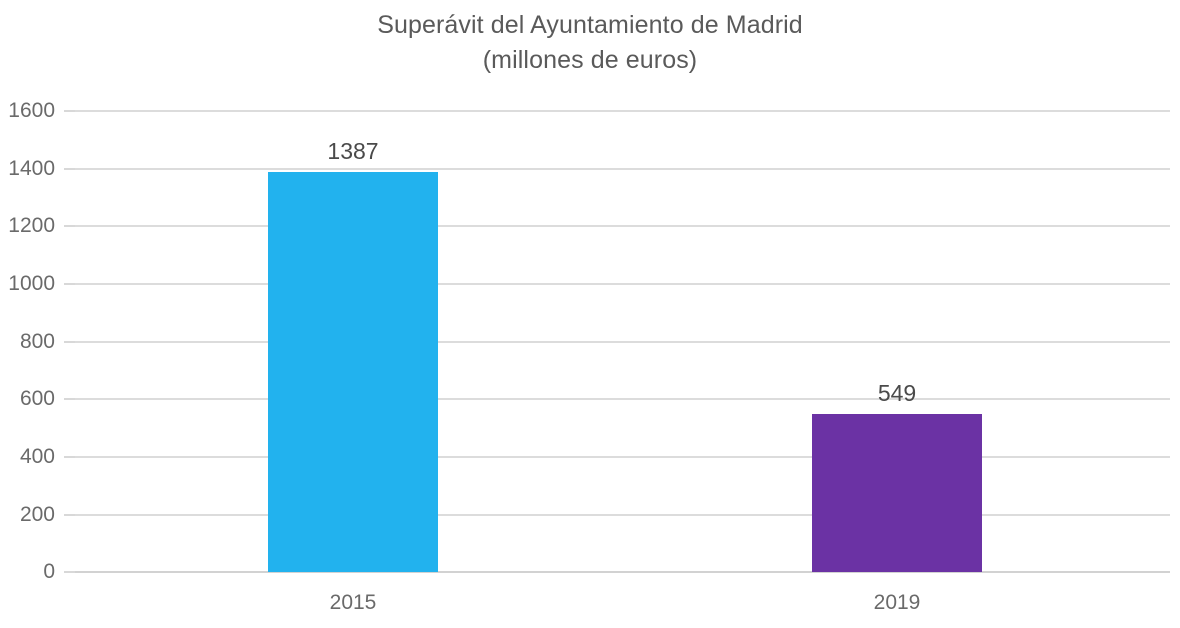 The height and width of the screenshot is (628, 1180). What do you see at coordinates (31, 225) in the screenshot?
I see `ytick-label-1200: 1200` at bounding box center [31, 225].